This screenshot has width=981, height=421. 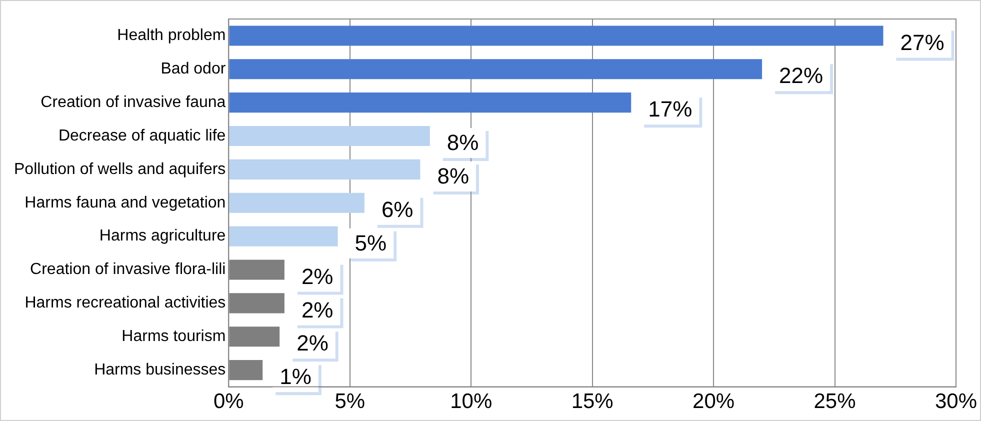 I want to click on data-label: 27%, so click(x=922, y=42).